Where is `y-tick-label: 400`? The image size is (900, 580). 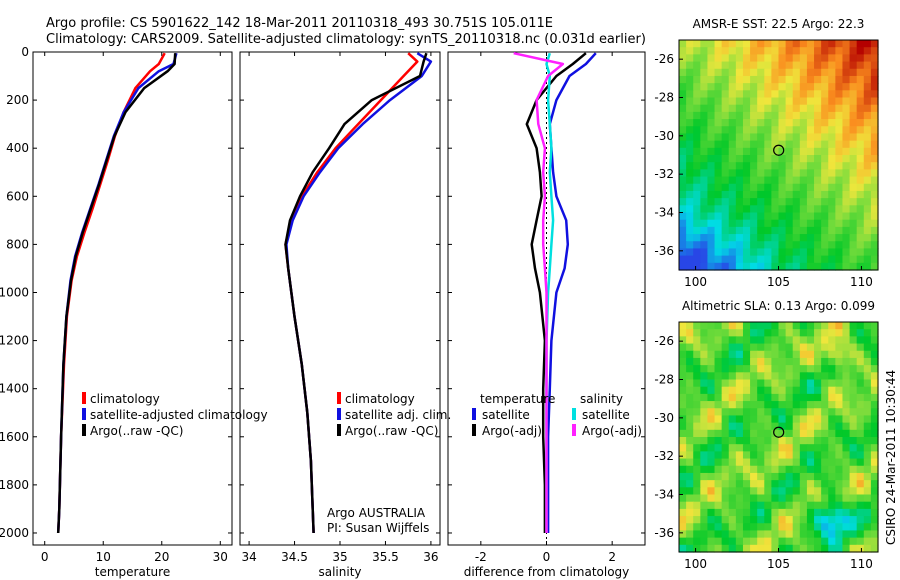 y-tick-label: 400 is located at coordinates (17, 148).